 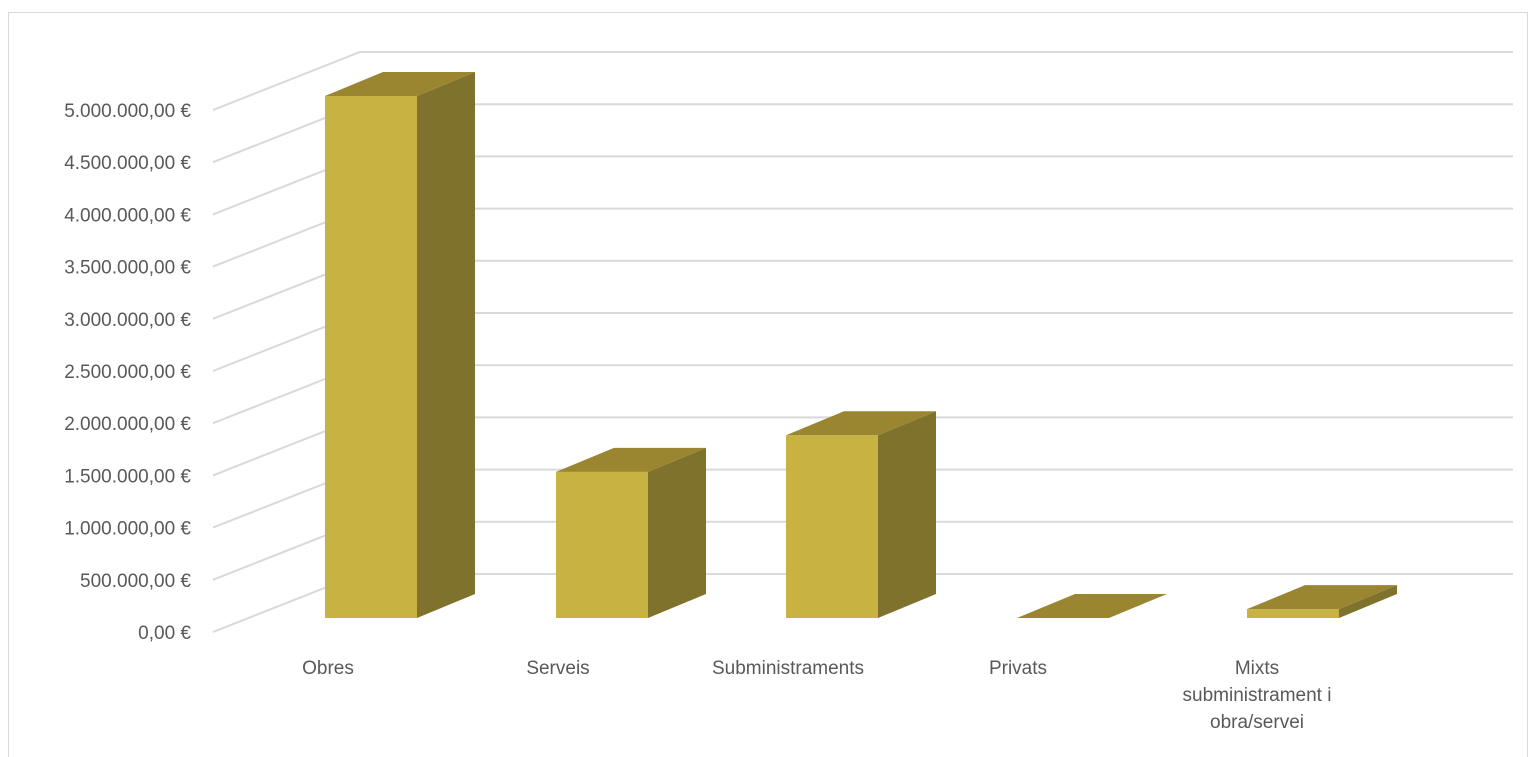 What do you see at coordinates (127, 163) in the screenshot?
I see `y-tick-label: 4.500.000,00 €` at bounding box center [127, 163].